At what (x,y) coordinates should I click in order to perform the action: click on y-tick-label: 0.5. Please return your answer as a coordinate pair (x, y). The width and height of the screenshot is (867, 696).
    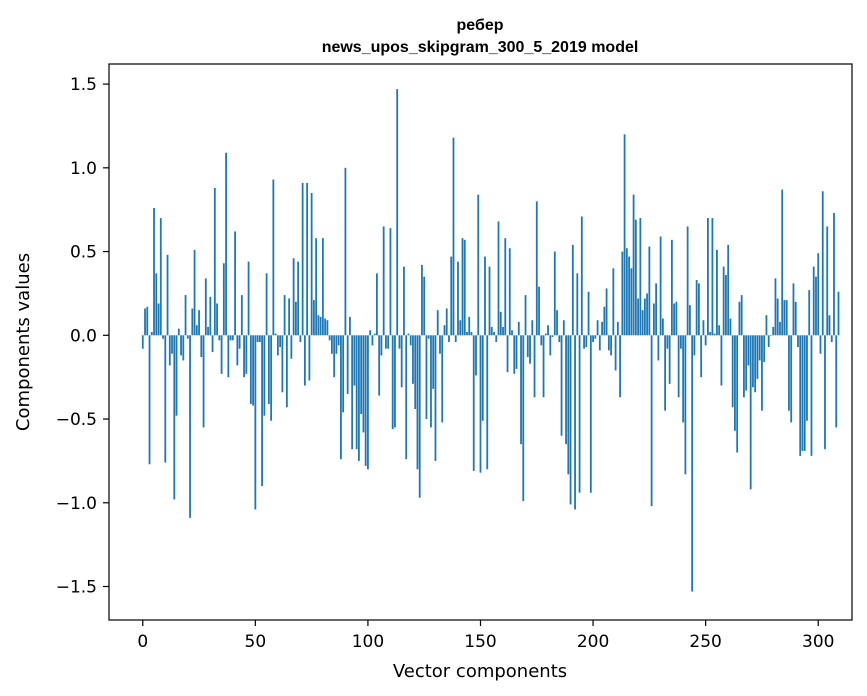
    Looking at the image, I should click on (83, 253).